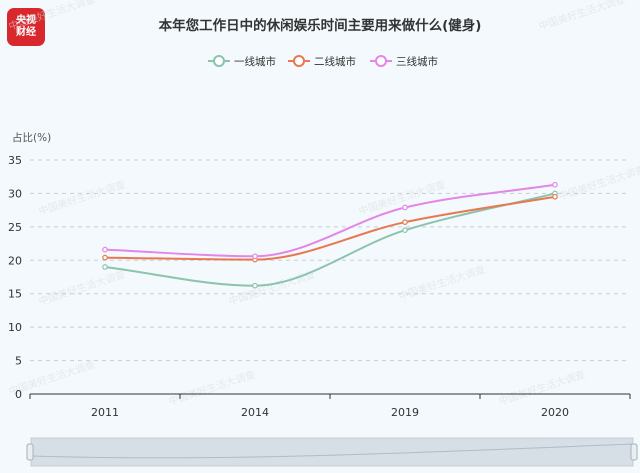 The height and width of the screenshot is (473, 640). I want to click on zoom-slider-track, so click(332, 452).